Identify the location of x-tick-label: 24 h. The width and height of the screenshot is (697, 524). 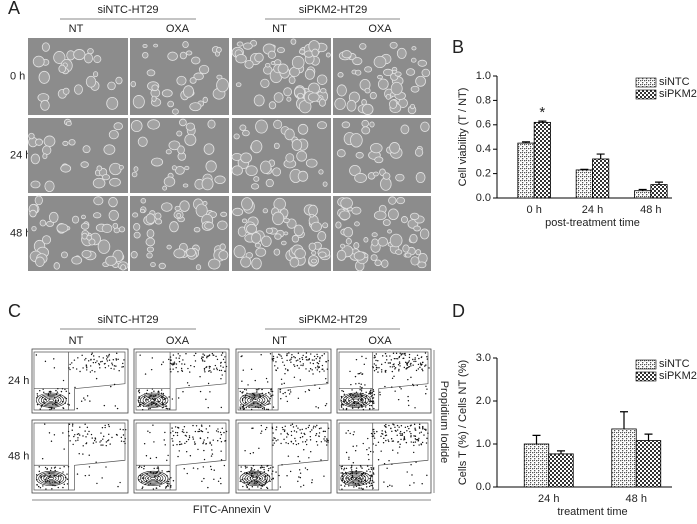
(548, 499).